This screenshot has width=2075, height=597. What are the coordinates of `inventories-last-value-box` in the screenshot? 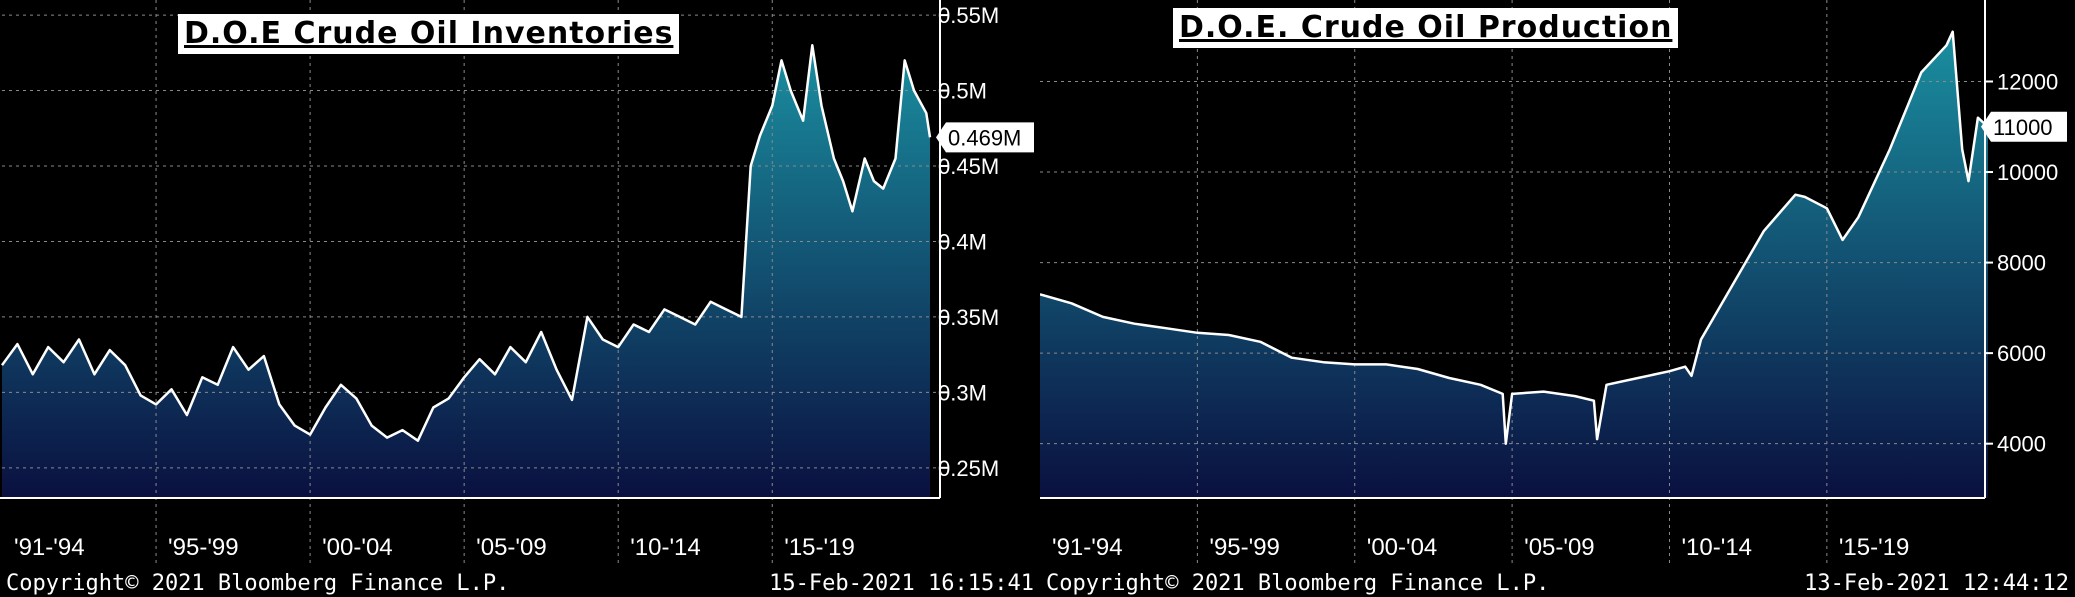 It's located at (985, 137).